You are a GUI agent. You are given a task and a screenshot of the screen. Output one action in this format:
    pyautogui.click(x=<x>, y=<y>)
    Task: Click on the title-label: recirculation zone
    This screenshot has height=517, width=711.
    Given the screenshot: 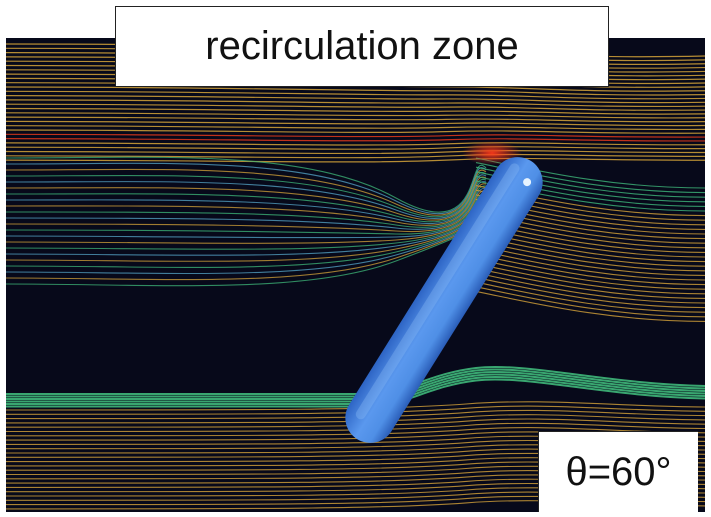 What is the action you would take?
    pyautogui.click(x=362, y=46)
    